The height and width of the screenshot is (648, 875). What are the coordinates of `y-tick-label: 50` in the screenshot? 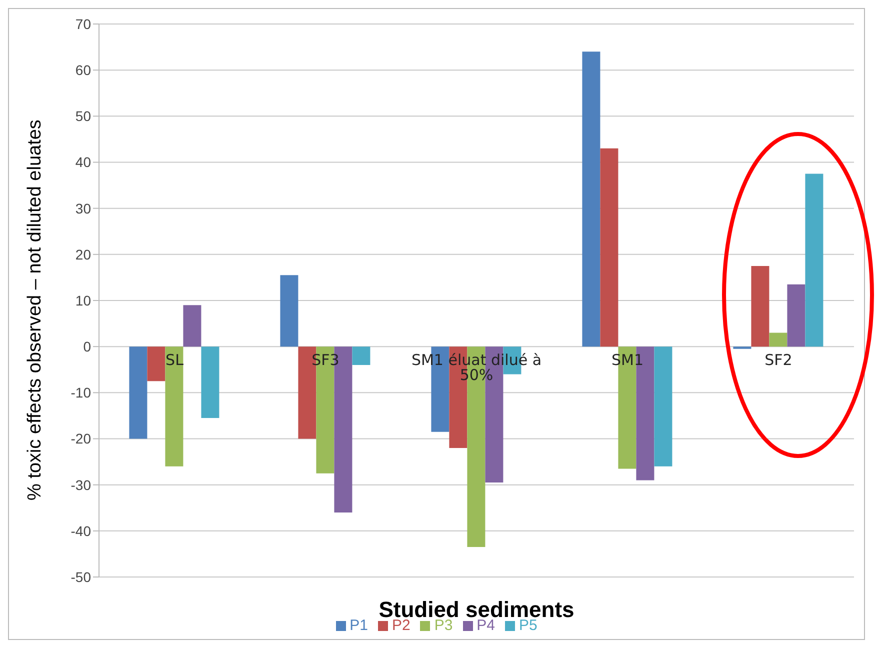 It's located at (83, 116).